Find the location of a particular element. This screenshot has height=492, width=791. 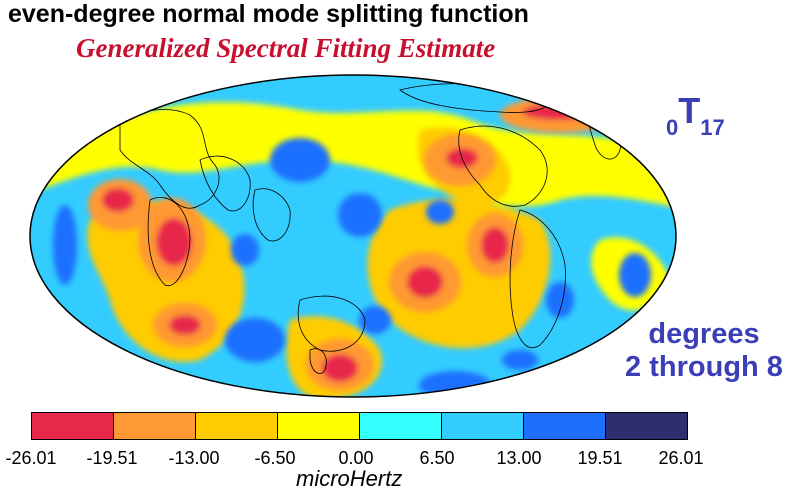

colorbar-tick: -6.50 is located at coordinates (275, 458).